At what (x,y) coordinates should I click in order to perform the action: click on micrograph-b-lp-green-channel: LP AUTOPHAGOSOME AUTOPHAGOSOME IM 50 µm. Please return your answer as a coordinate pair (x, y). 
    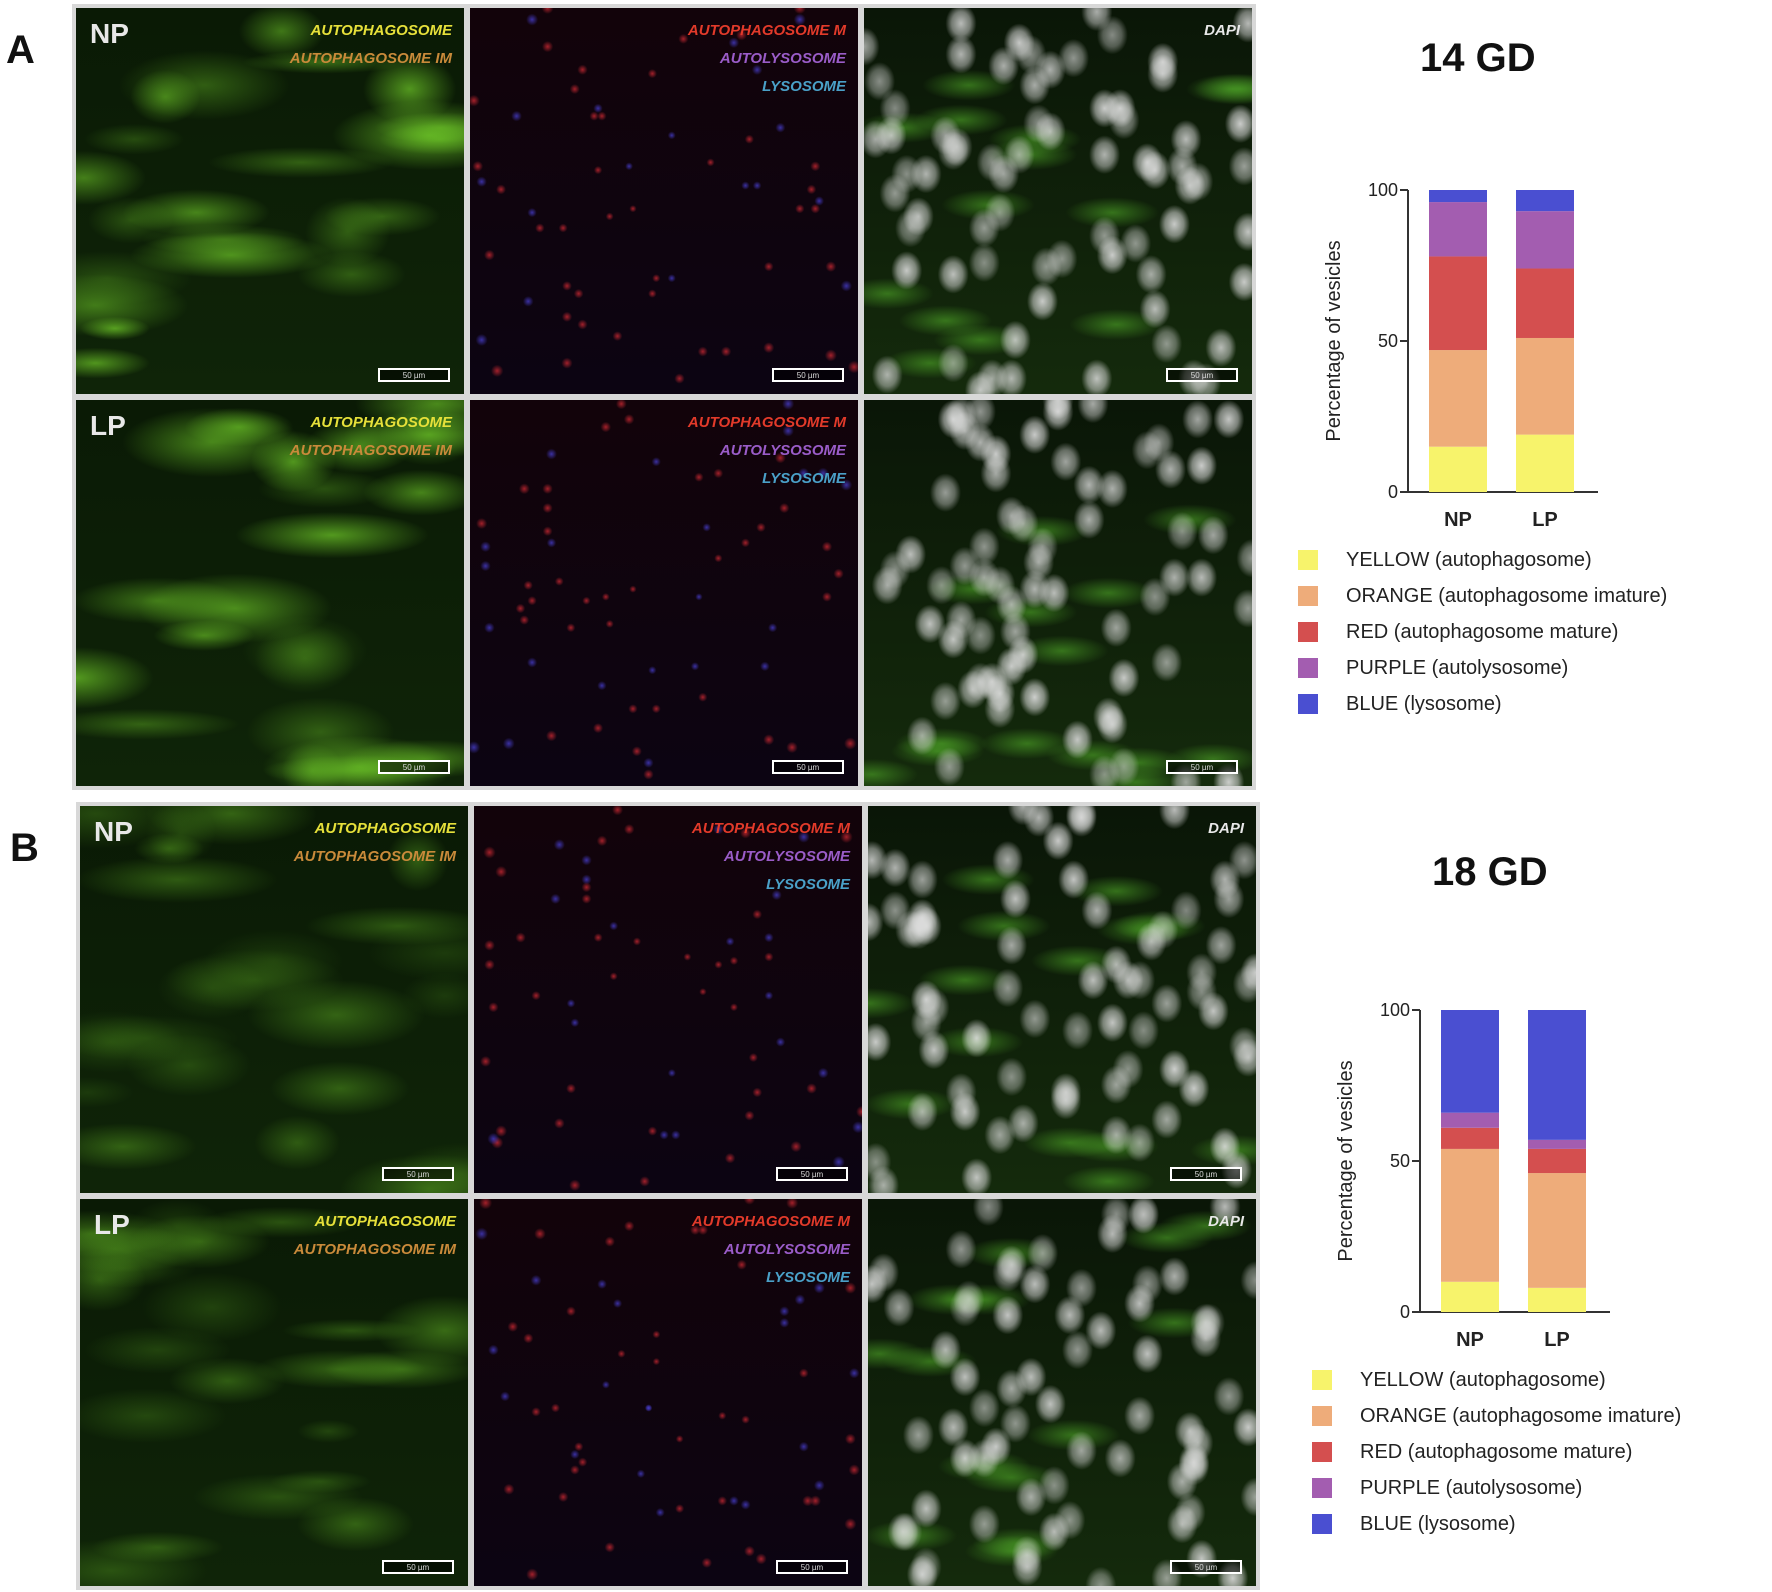
    Looking at the image, I should click on (274, 1392).